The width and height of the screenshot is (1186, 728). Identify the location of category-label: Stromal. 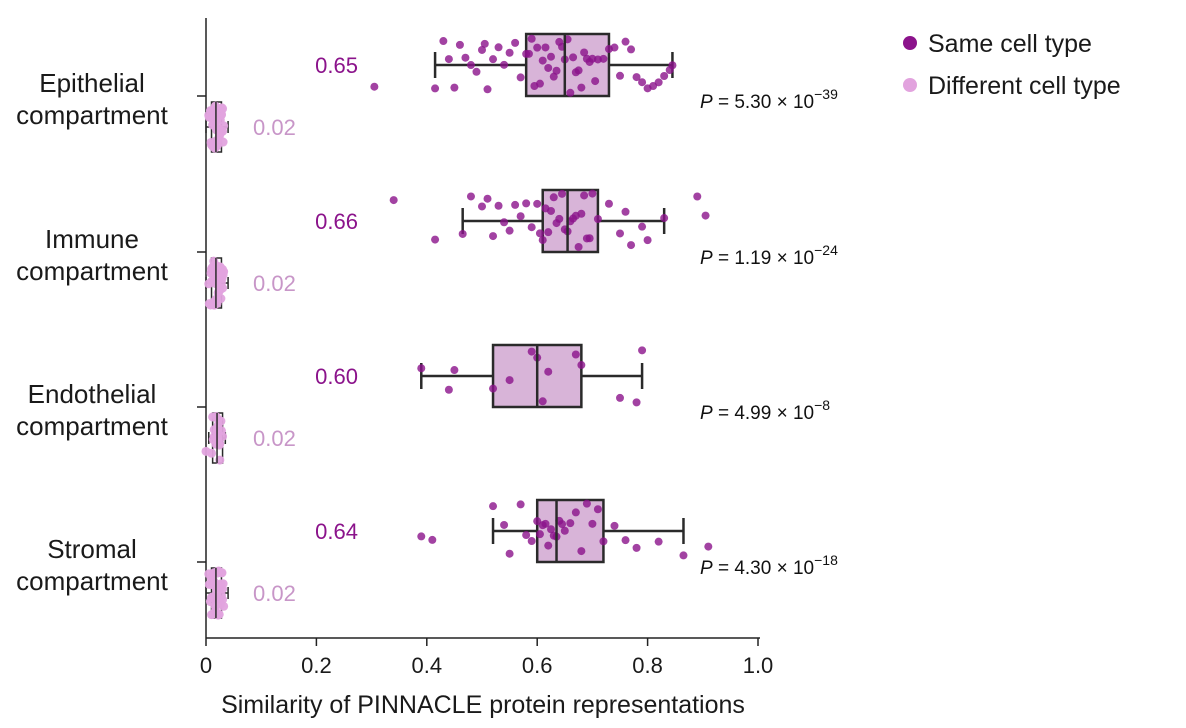
(92, 549).